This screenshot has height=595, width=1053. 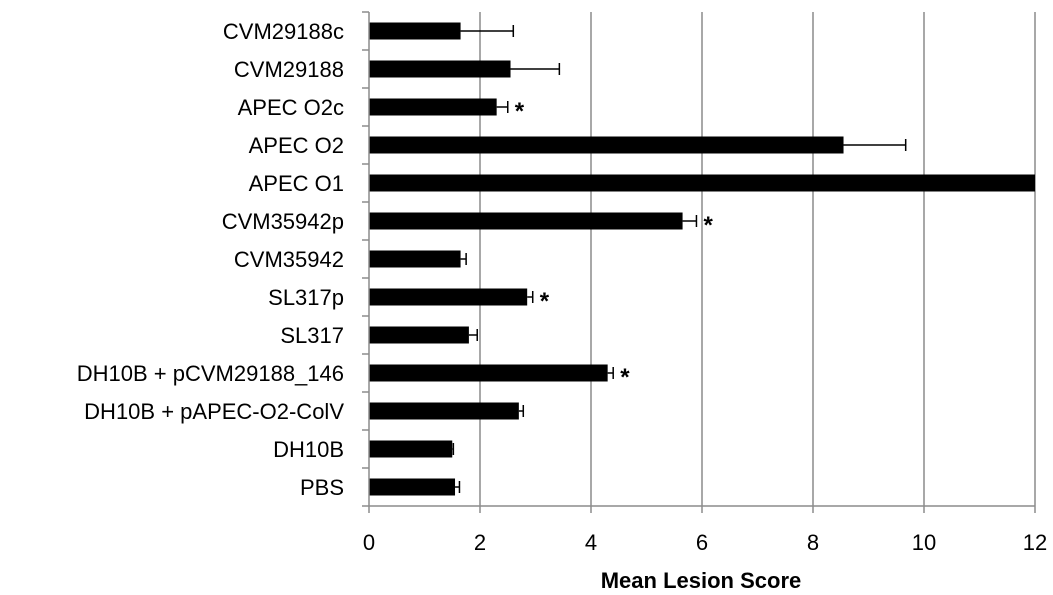 I want to click on category-label: CVM35942p, so click(x=283, y=221).